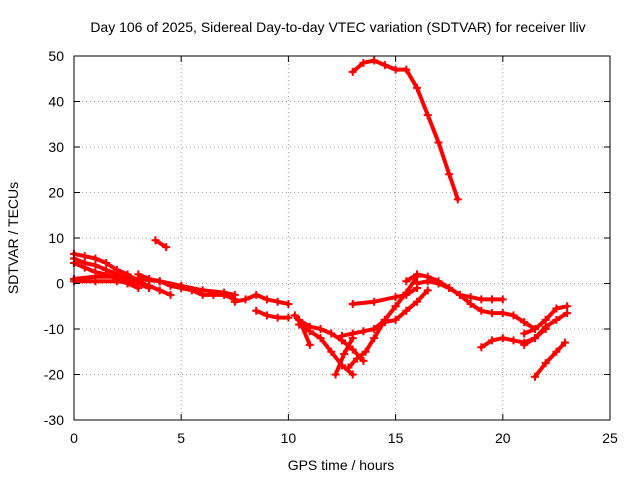  I want to click on y-tick-labels: -30 -20 -10 0 10 20 30 40 50, so click(54, 238).